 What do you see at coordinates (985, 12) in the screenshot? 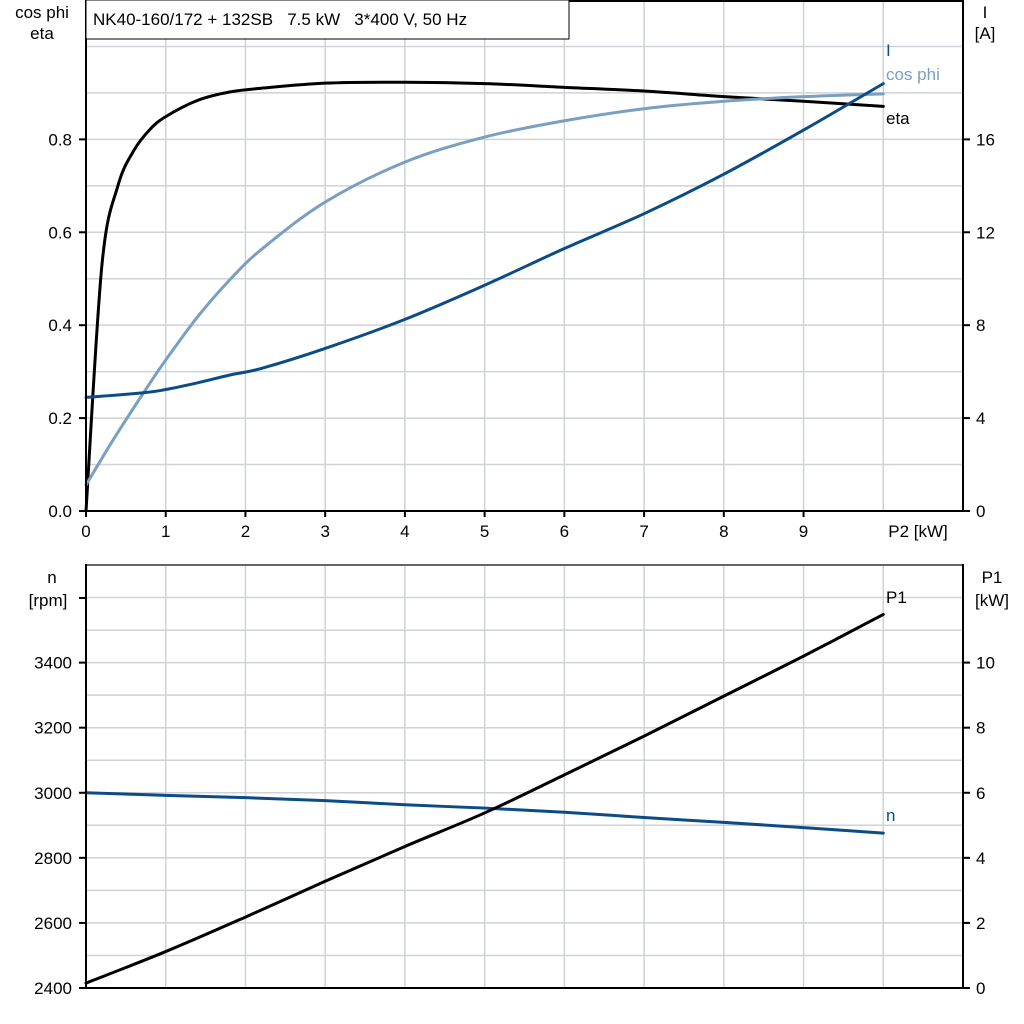
I see `top-right-axis-label-1: I` at bounding box center [985, 12].